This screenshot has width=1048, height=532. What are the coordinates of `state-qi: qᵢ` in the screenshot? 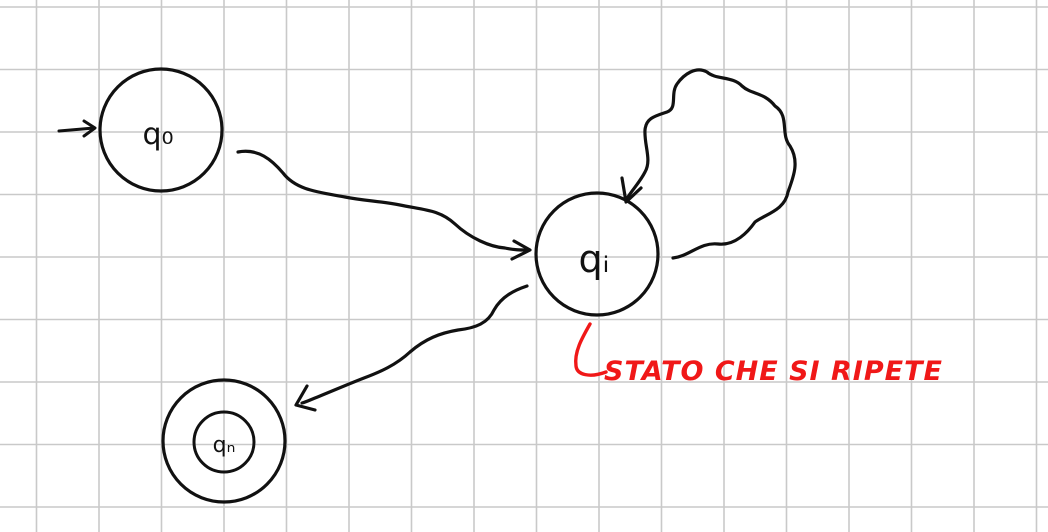 It's located at (597, 254).